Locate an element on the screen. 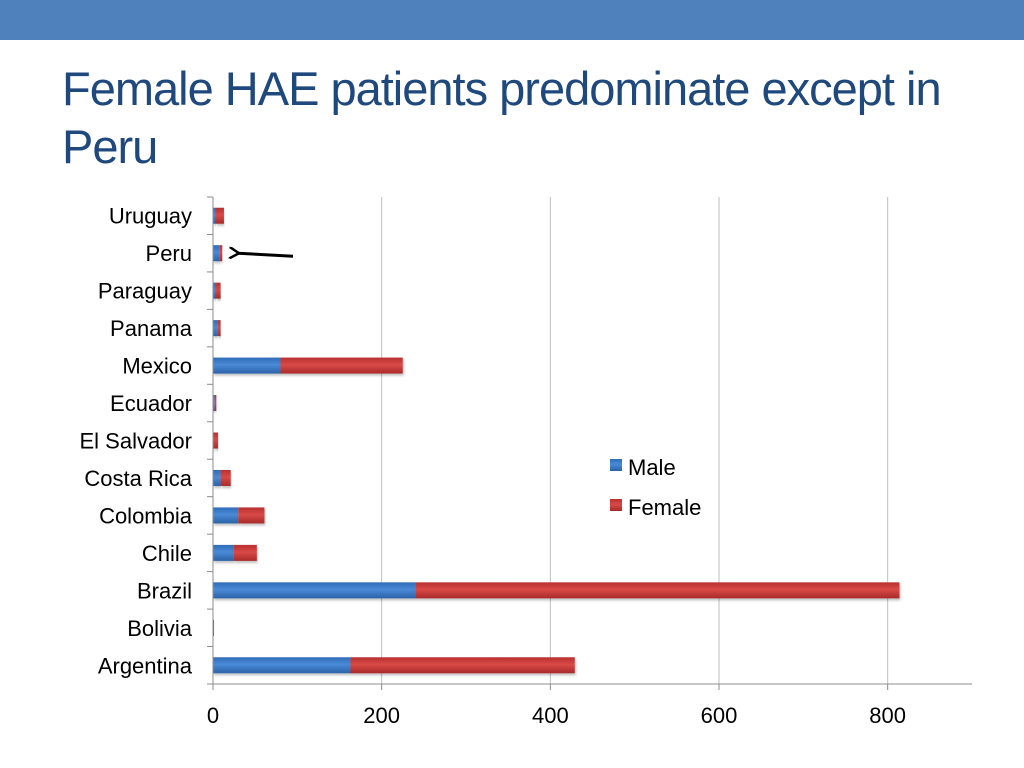  y-category-label: Bolivia is located at coordinates (160, 628).